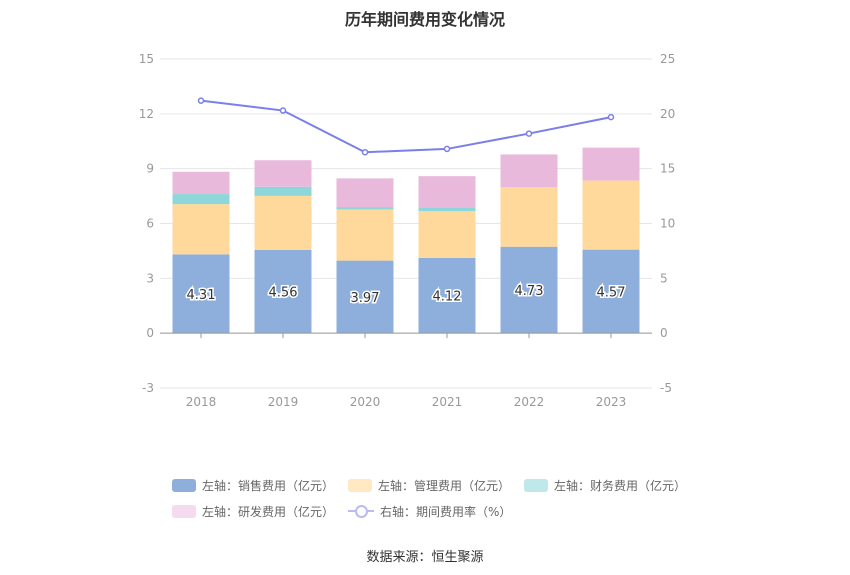 Image resolution: width=850 pixels, height=575 pixels. Describe the element at coordinates (150, 333) in the screenshot. I see `left-axis-tick-label: 0` at that location.